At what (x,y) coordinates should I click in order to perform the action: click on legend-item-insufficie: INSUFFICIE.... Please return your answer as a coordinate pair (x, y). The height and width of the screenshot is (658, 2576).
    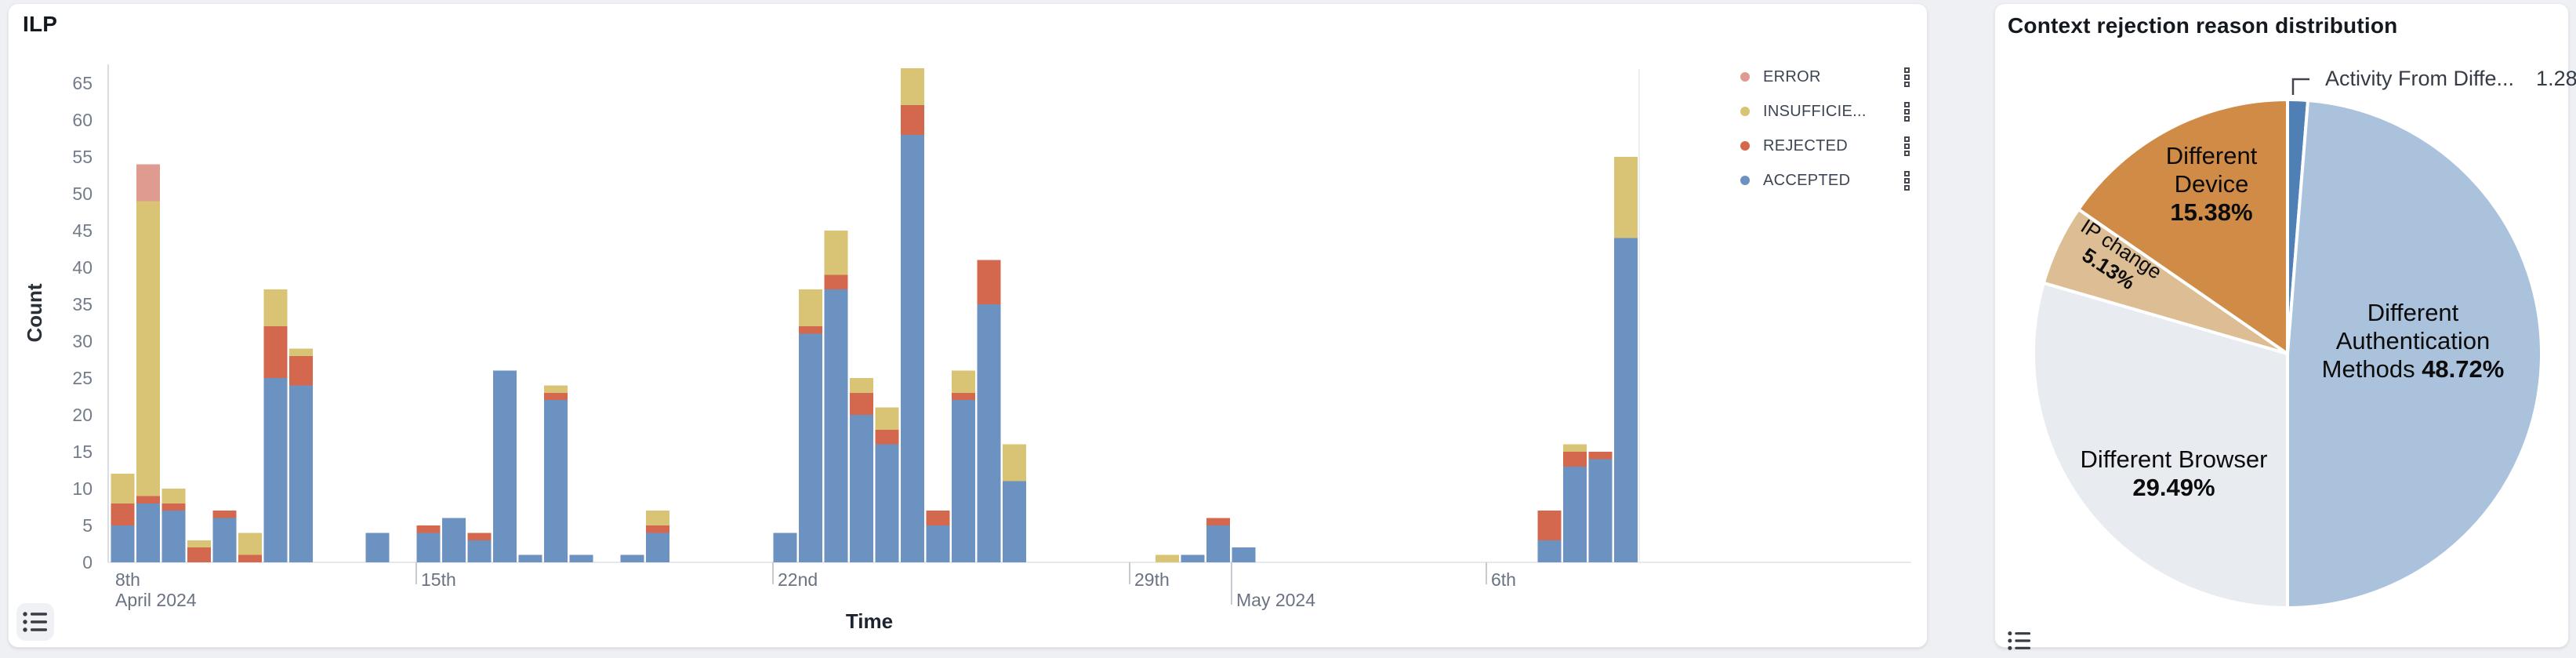
    Looking at the image, I should click on (1830, 111).